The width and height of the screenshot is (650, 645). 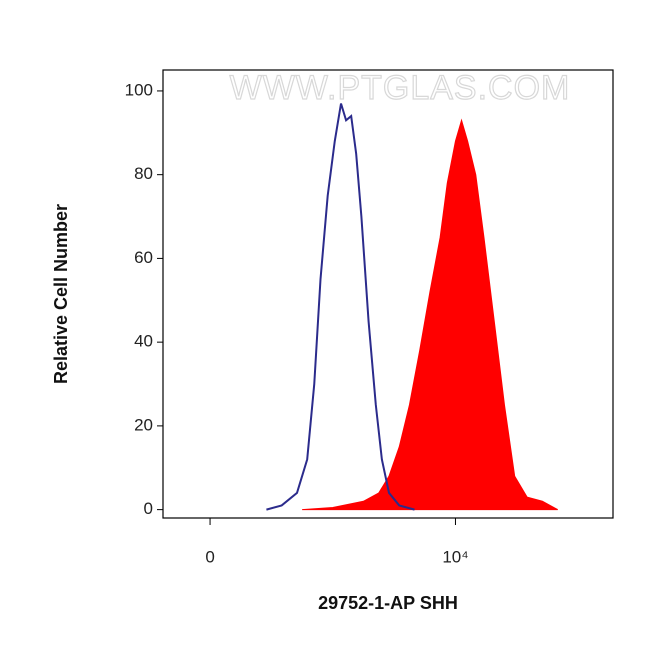 I want to click on y-axis-label: Relative Cell Number, so click(x=61, y=294).